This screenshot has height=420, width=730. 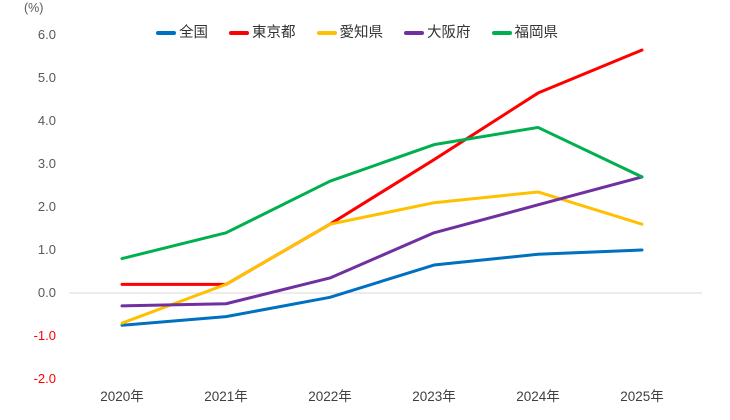 What do you see at coordinates (326, 33) in the screenshot?
I see `legend-line-swatch-aichi` at bounding box center [326, 33].